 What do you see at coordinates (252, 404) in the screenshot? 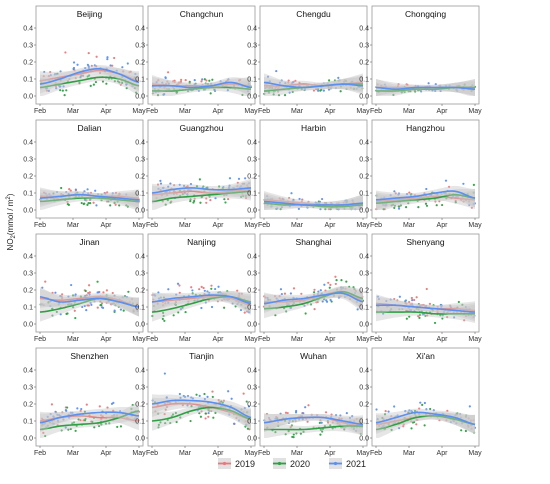
I see `y-tick-label: 0.2` at bounding box center [252, 404].